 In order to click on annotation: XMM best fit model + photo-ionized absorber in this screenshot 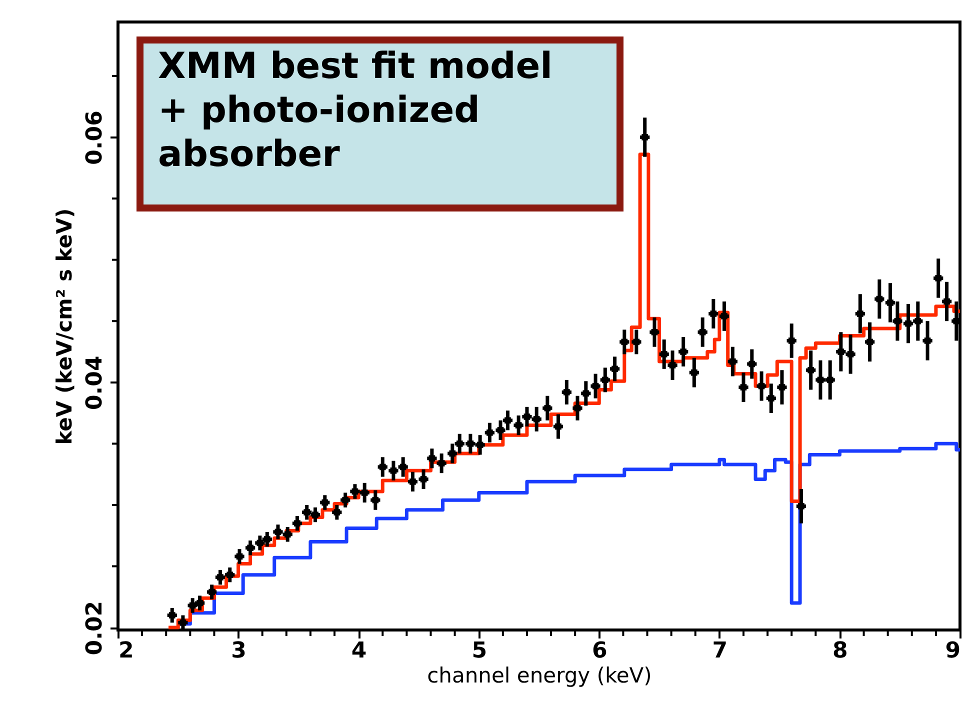, I will do `click(355, 110)`.